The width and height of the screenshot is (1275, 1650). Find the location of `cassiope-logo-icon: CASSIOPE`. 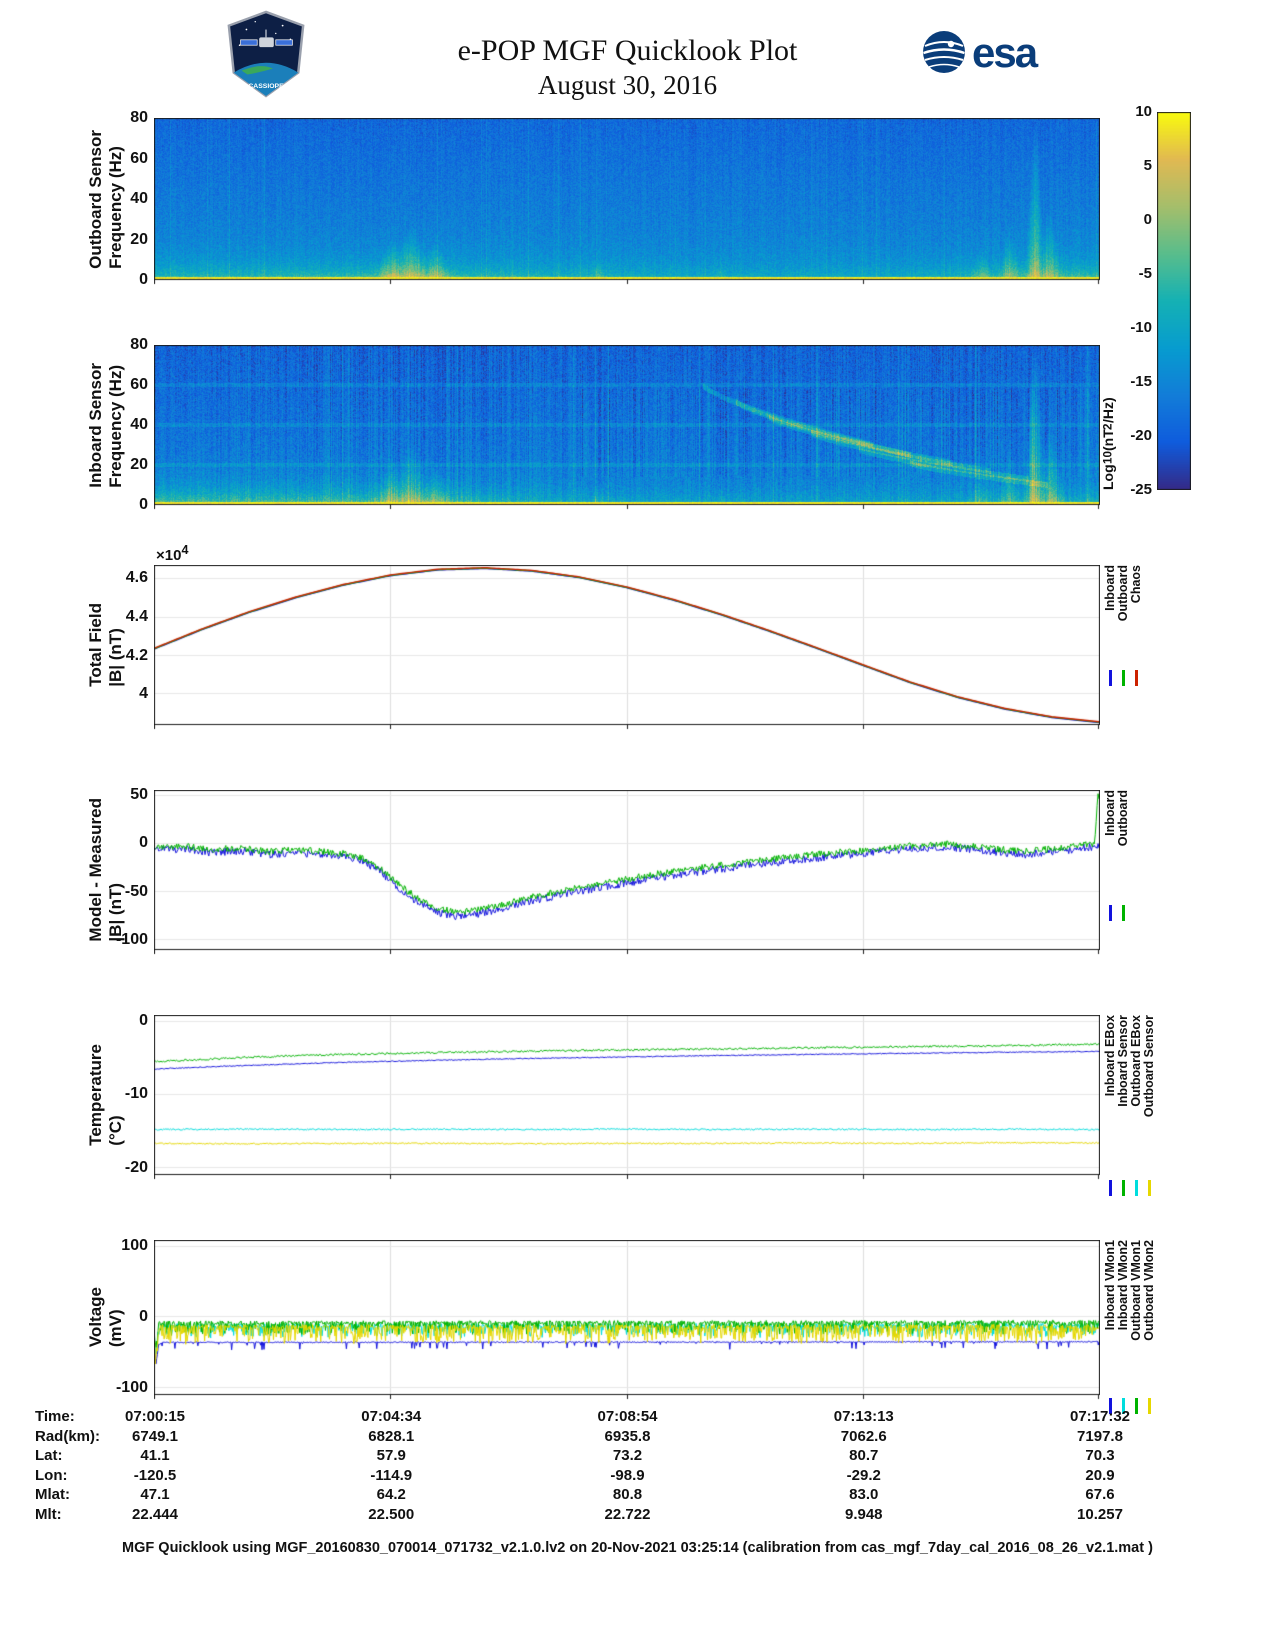

cassiope-logo-icon: CASSIOPE is located at coordinates (266, 54).